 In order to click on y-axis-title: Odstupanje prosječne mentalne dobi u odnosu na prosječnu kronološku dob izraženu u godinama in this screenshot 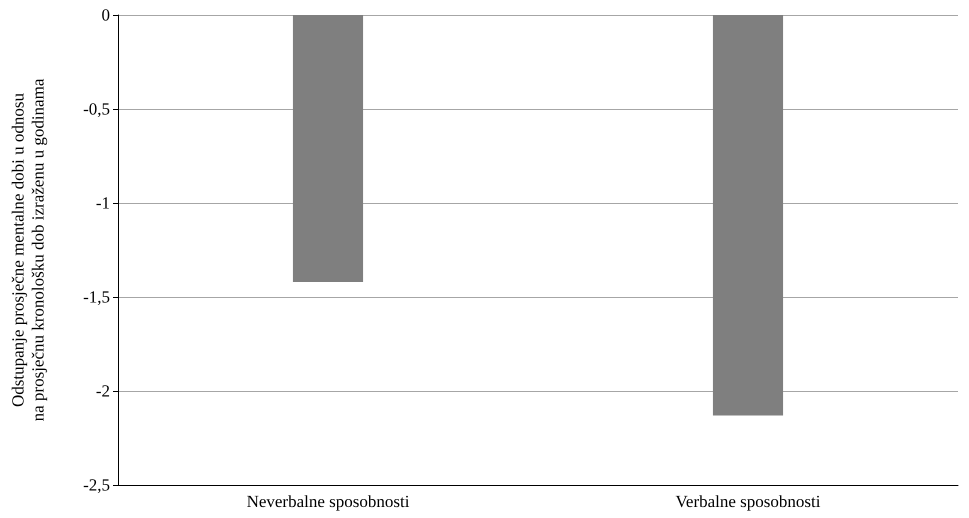, I will do `click(28, 250)`.